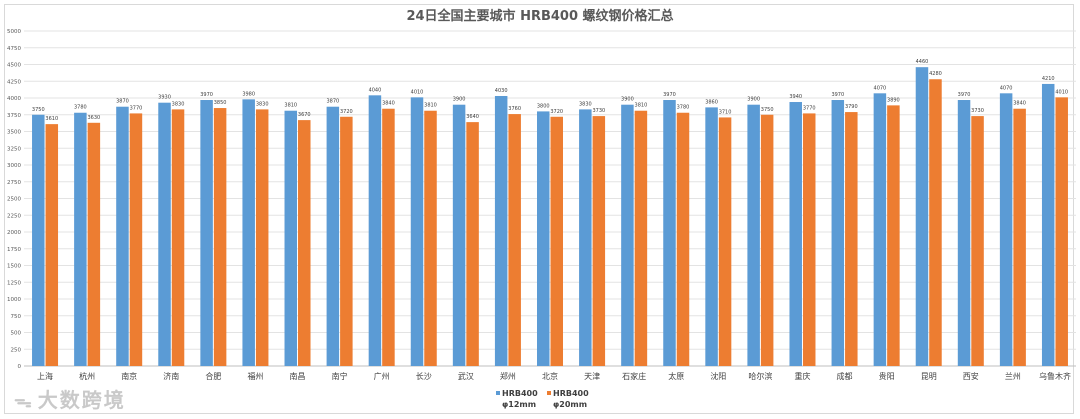 The image size is (1080, 419). I want to click on y-tick-label: 5000, so click(14, 32).